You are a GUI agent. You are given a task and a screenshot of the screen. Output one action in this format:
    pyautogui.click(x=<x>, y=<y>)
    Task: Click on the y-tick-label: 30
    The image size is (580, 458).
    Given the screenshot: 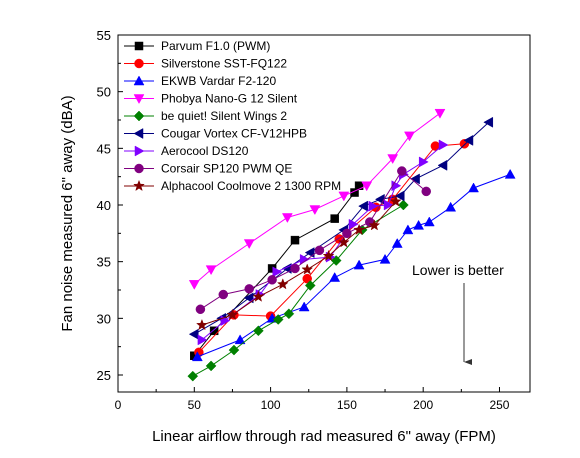 What is the action you would take?
    pyautogui.click(x=104, y=318)
    